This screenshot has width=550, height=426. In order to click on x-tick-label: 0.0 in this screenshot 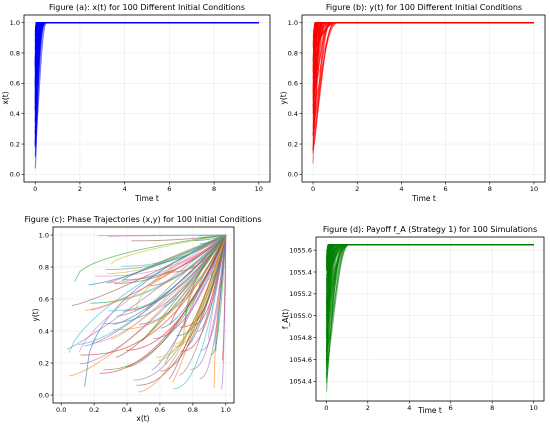, I will do `click(61, 410)`.